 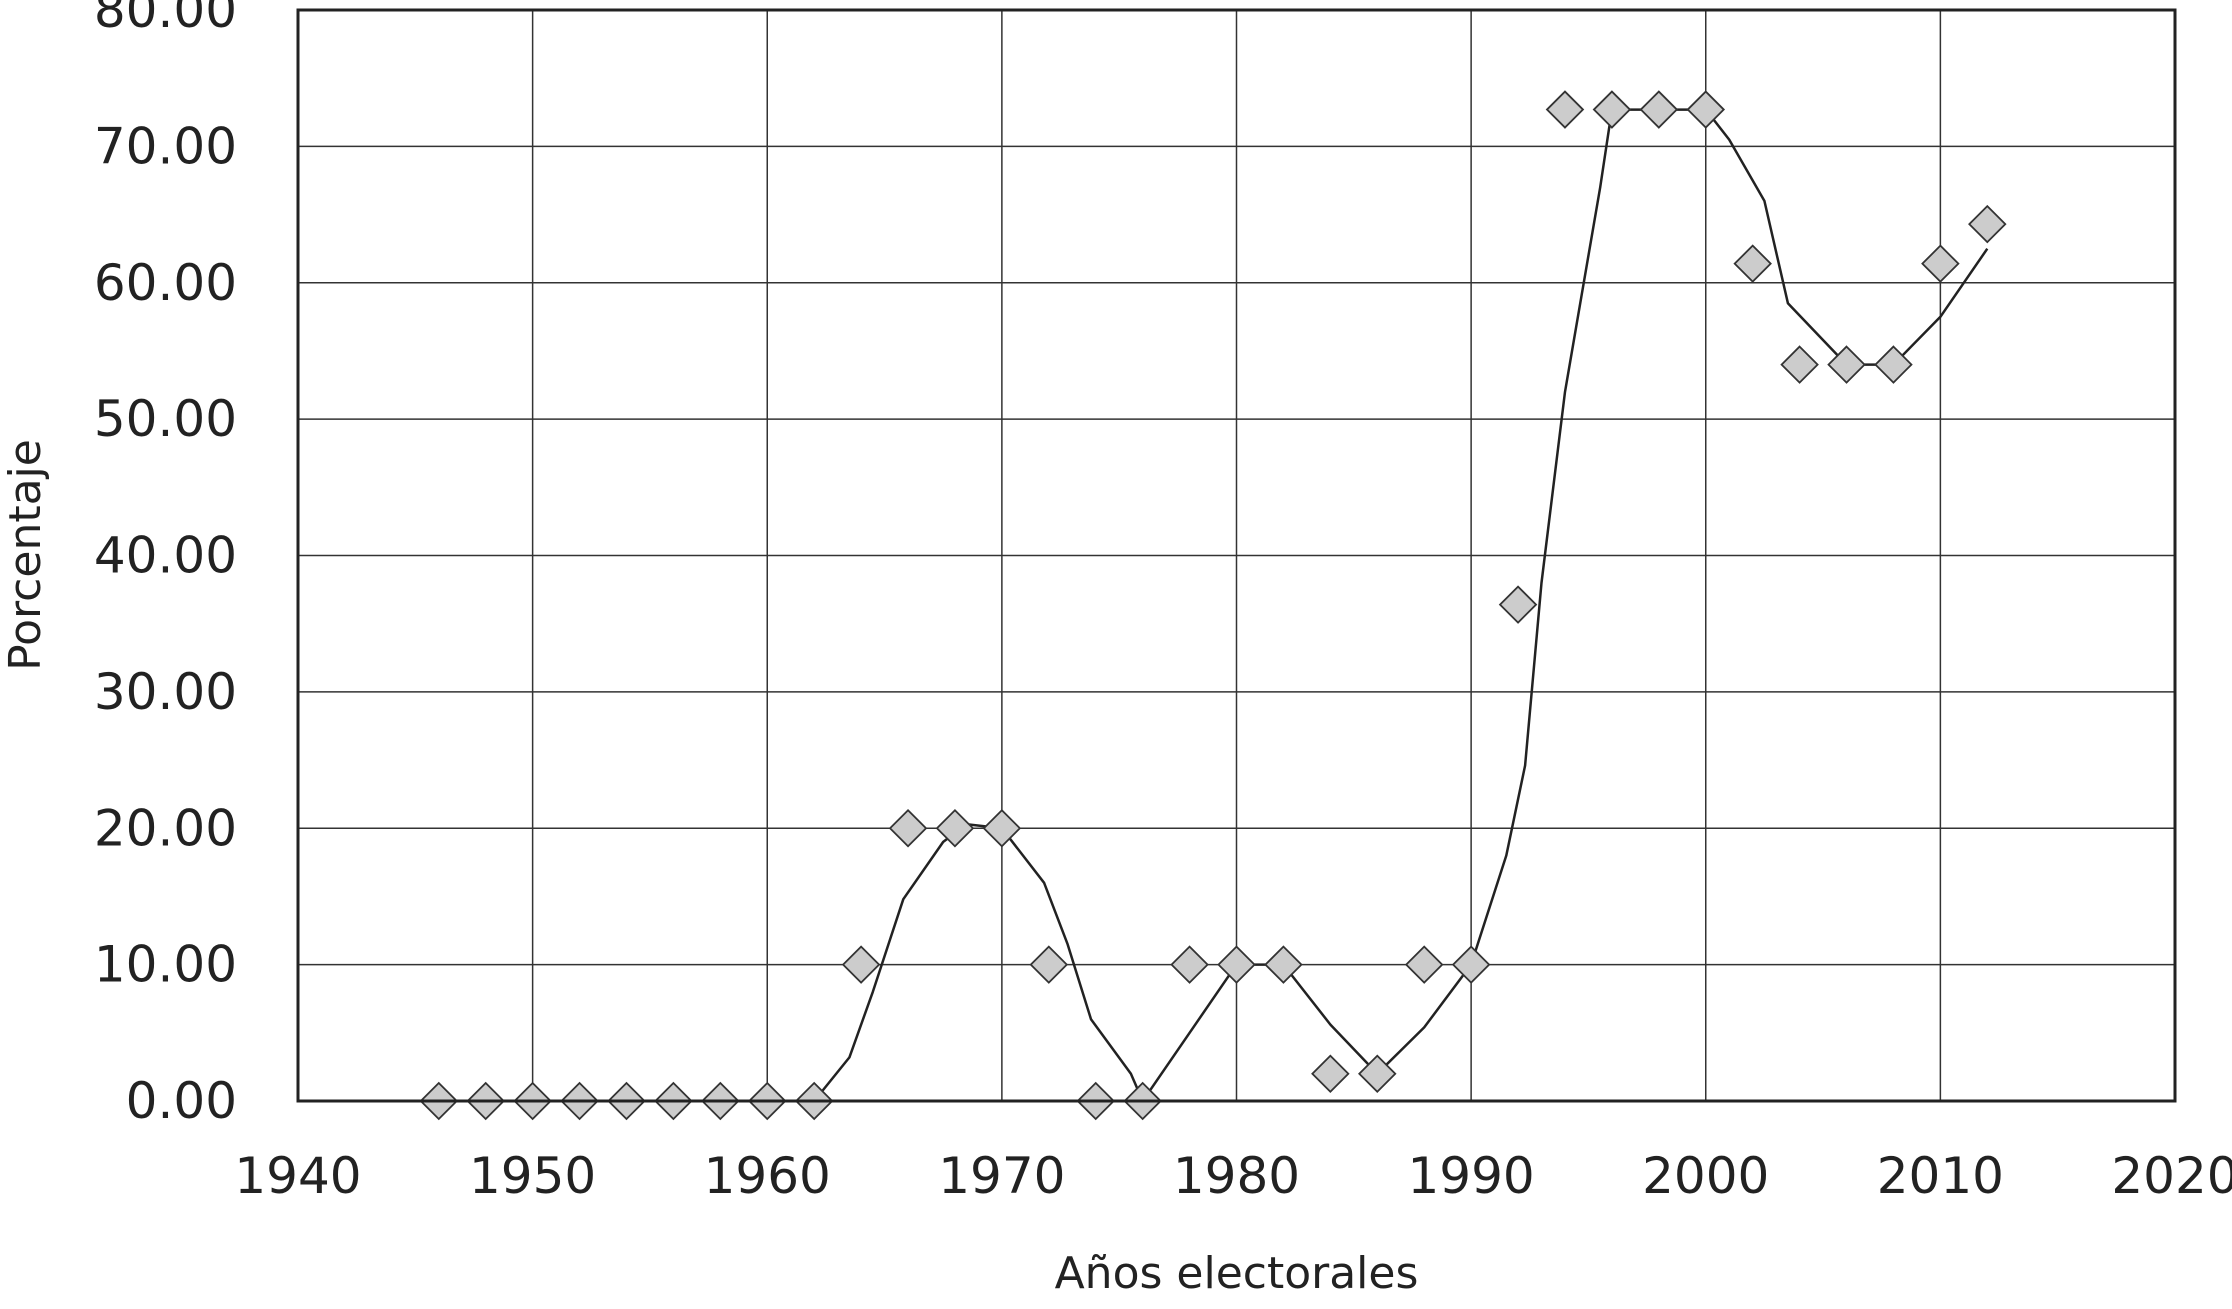 What do you see at coordinates (532, 1176) in the screenshot?
I see `x-tick-label: 1950` at bounding box center [532, 1176].